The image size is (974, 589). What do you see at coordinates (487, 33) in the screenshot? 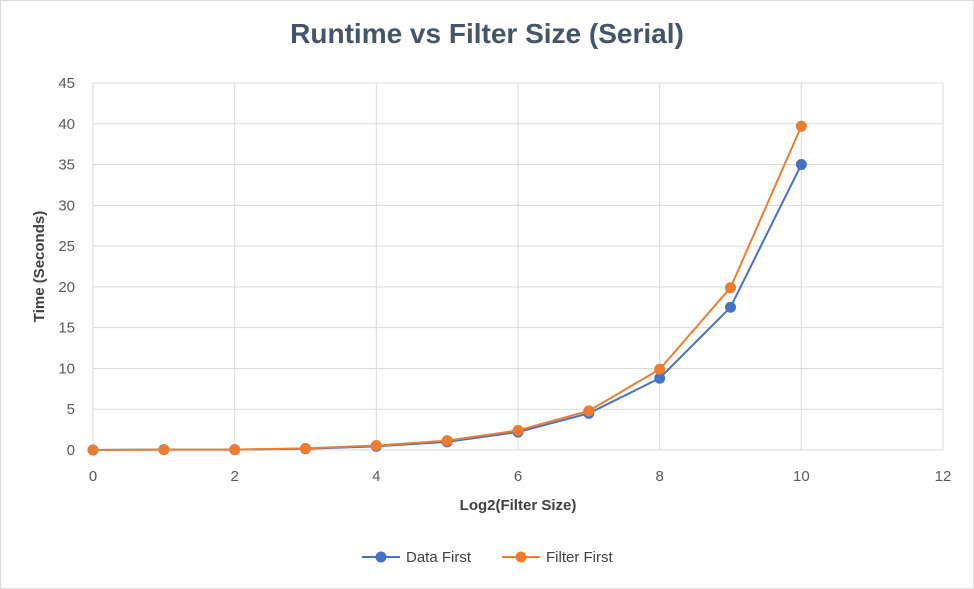
I see `chart-title: Runtime vs Filter Size (Serial)` at bounding box center [487, 33].